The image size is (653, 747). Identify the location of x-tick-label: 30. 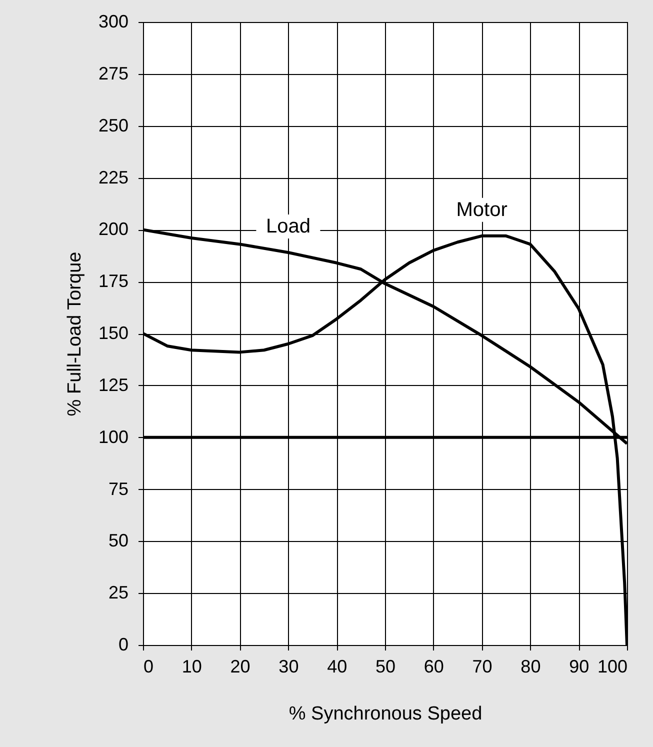
(288, 666).